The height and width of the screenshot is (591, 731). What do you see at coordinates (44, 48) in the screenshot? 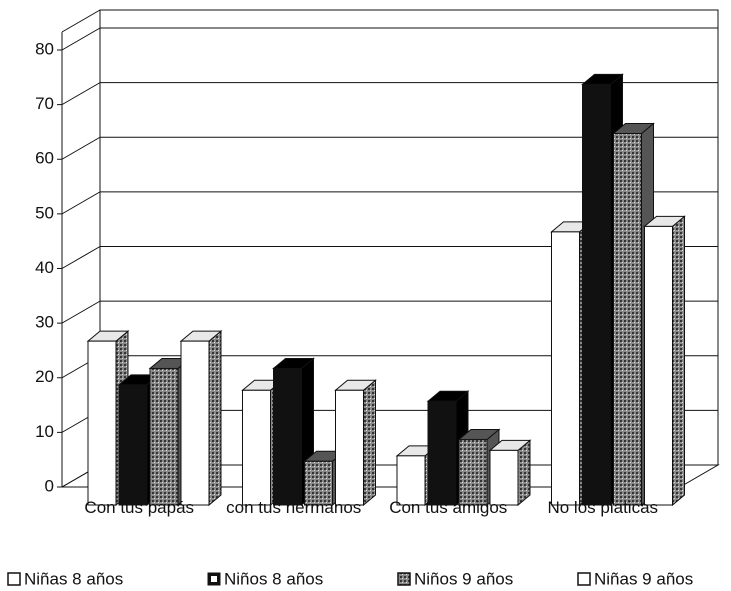
I see `y-tick-label: 80` at bounding box center [44, 48].